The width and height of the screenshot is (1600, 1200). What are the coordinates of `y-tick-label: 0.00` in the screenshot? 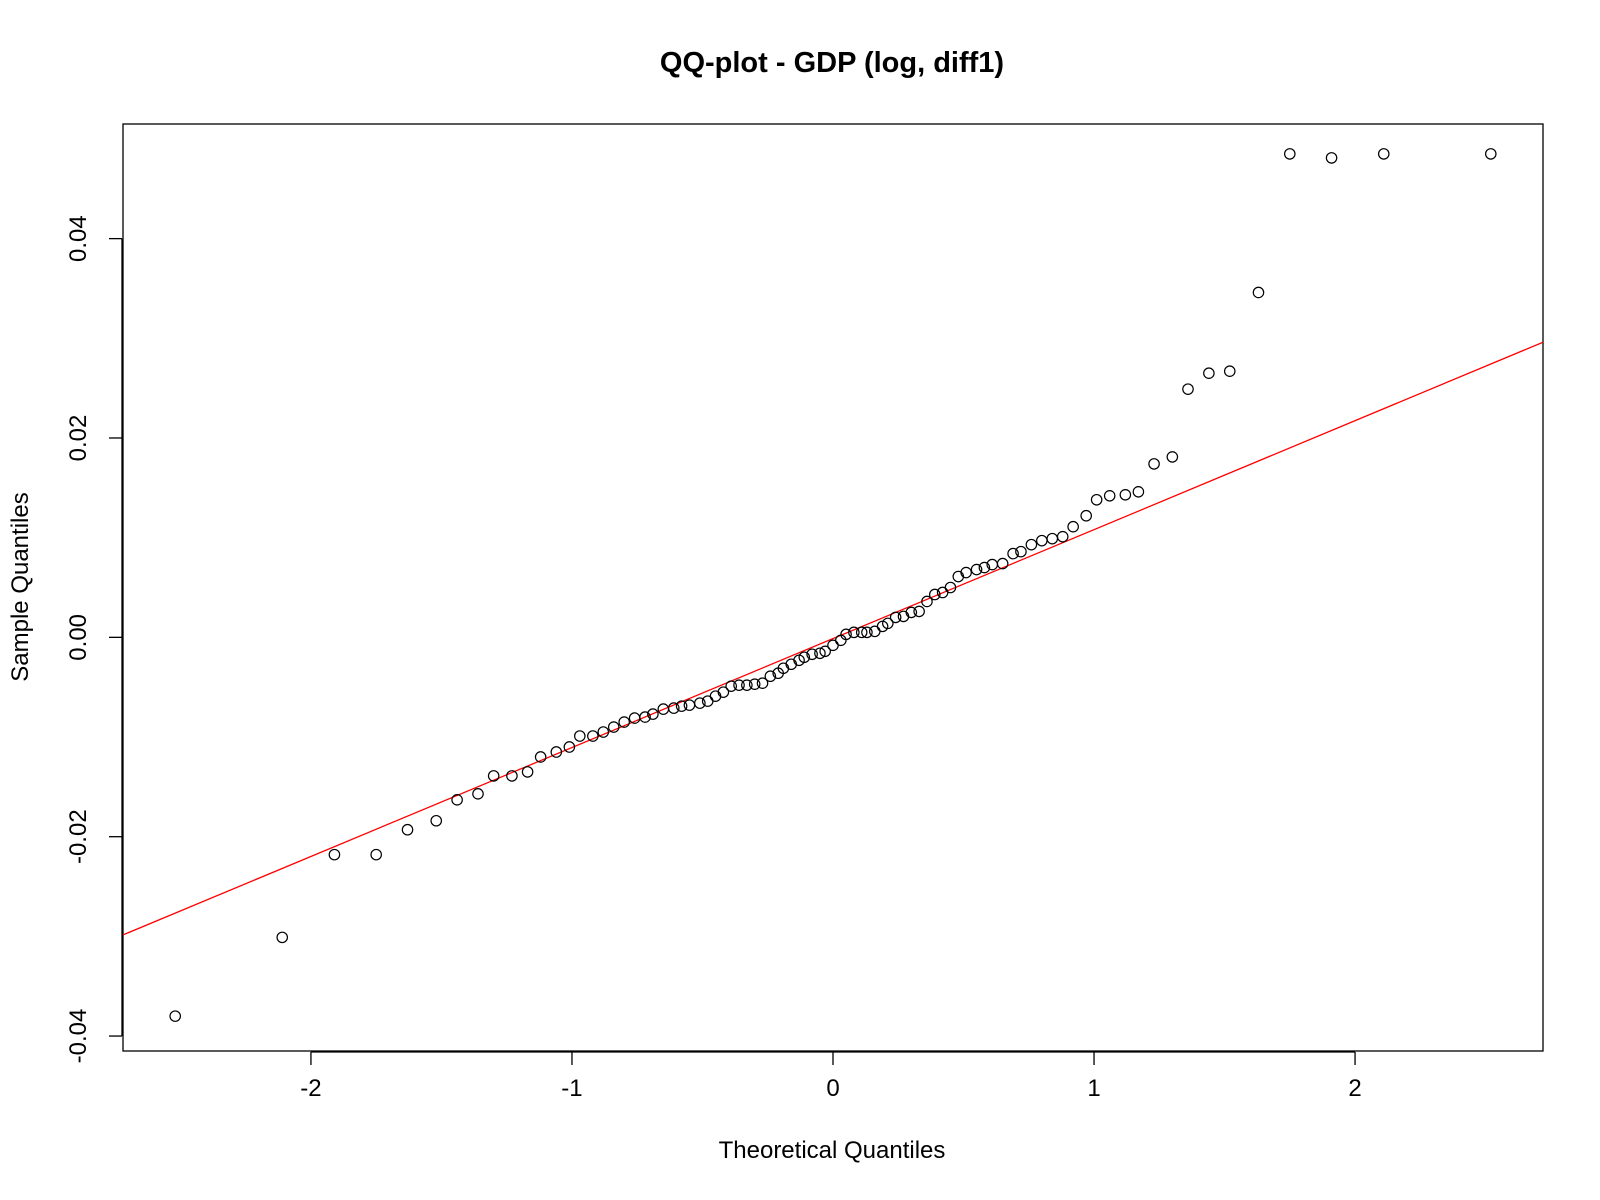 It's located at (78, 637).